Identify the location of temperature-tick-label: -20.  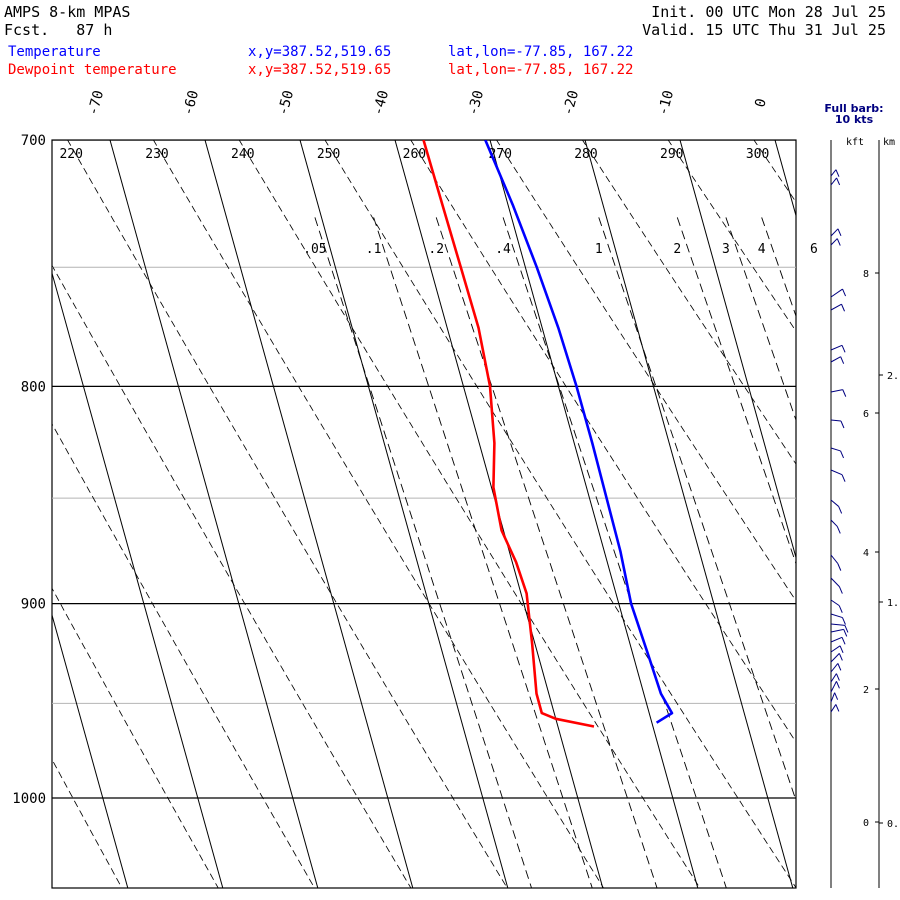
(571, 103).